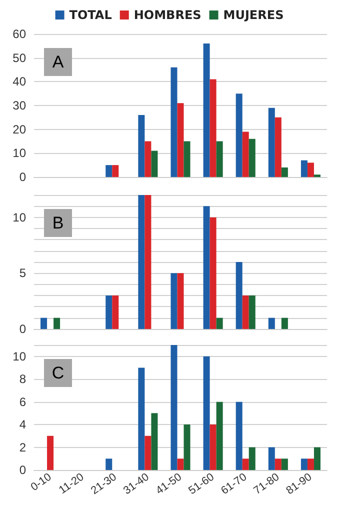  I want to click on y-tick-label: 4, so click(22, 425).